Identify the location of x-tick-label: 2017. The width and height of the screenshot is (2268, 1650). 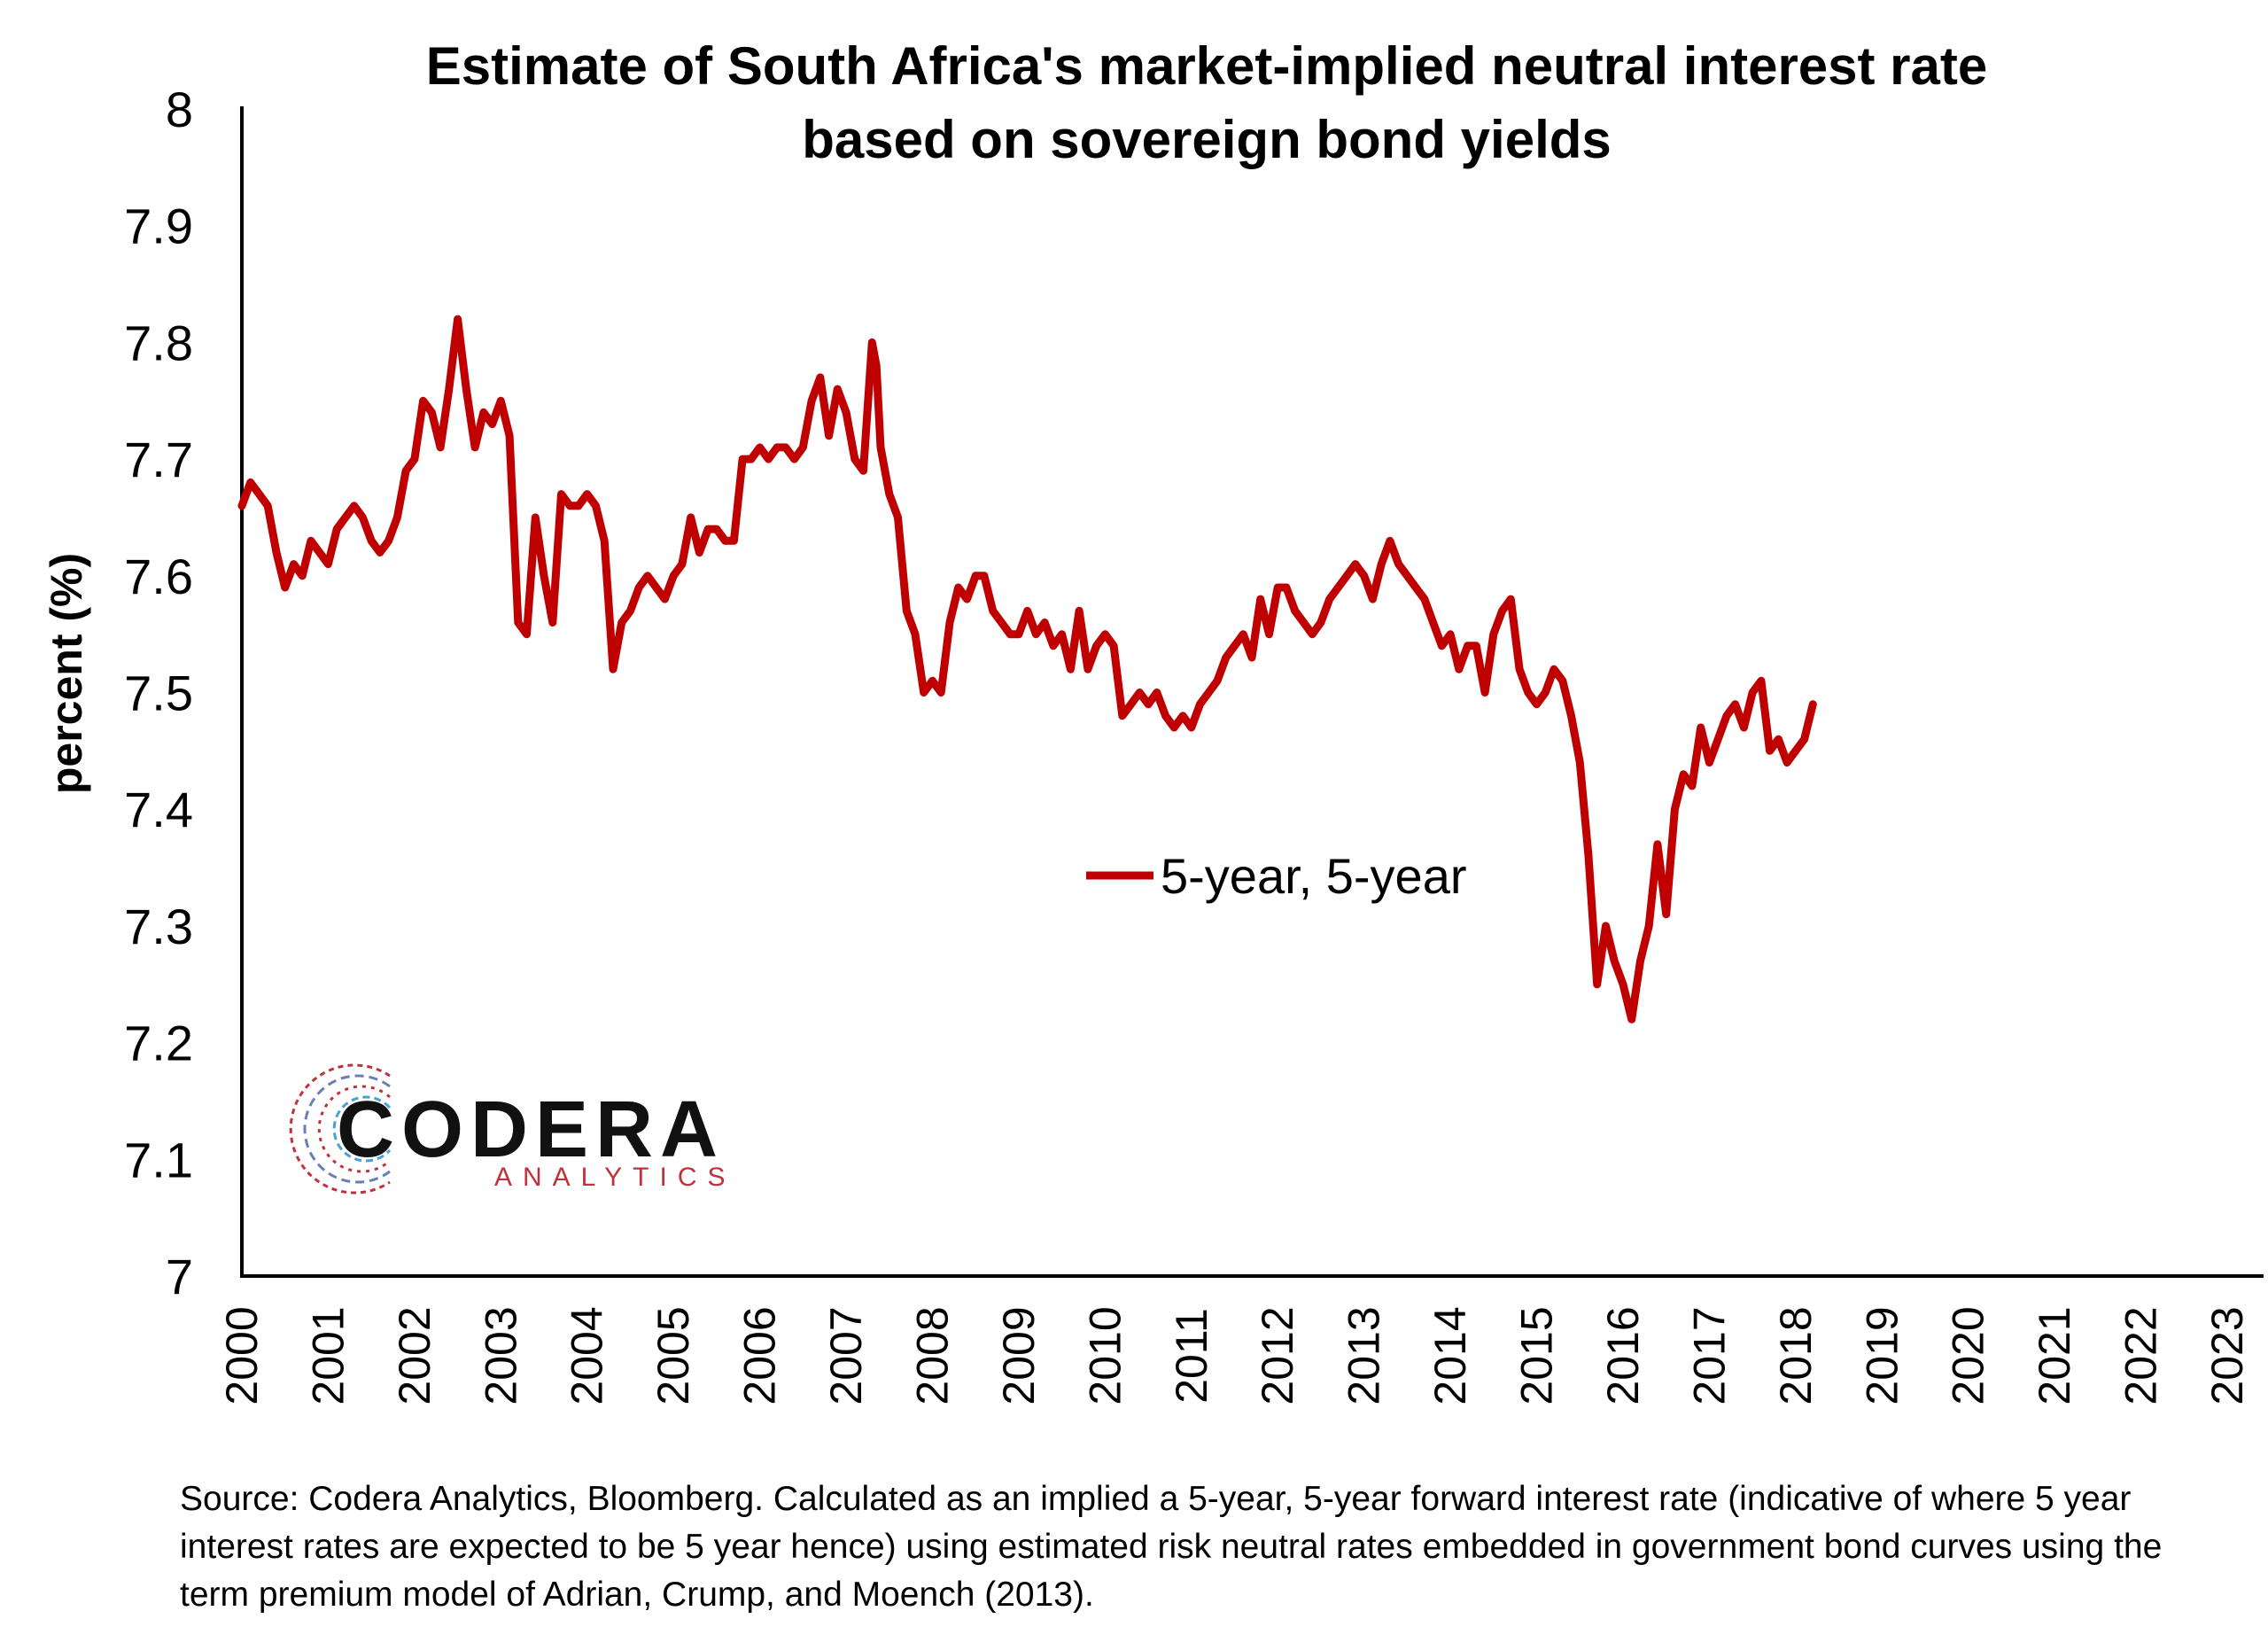
(1709, 1355).